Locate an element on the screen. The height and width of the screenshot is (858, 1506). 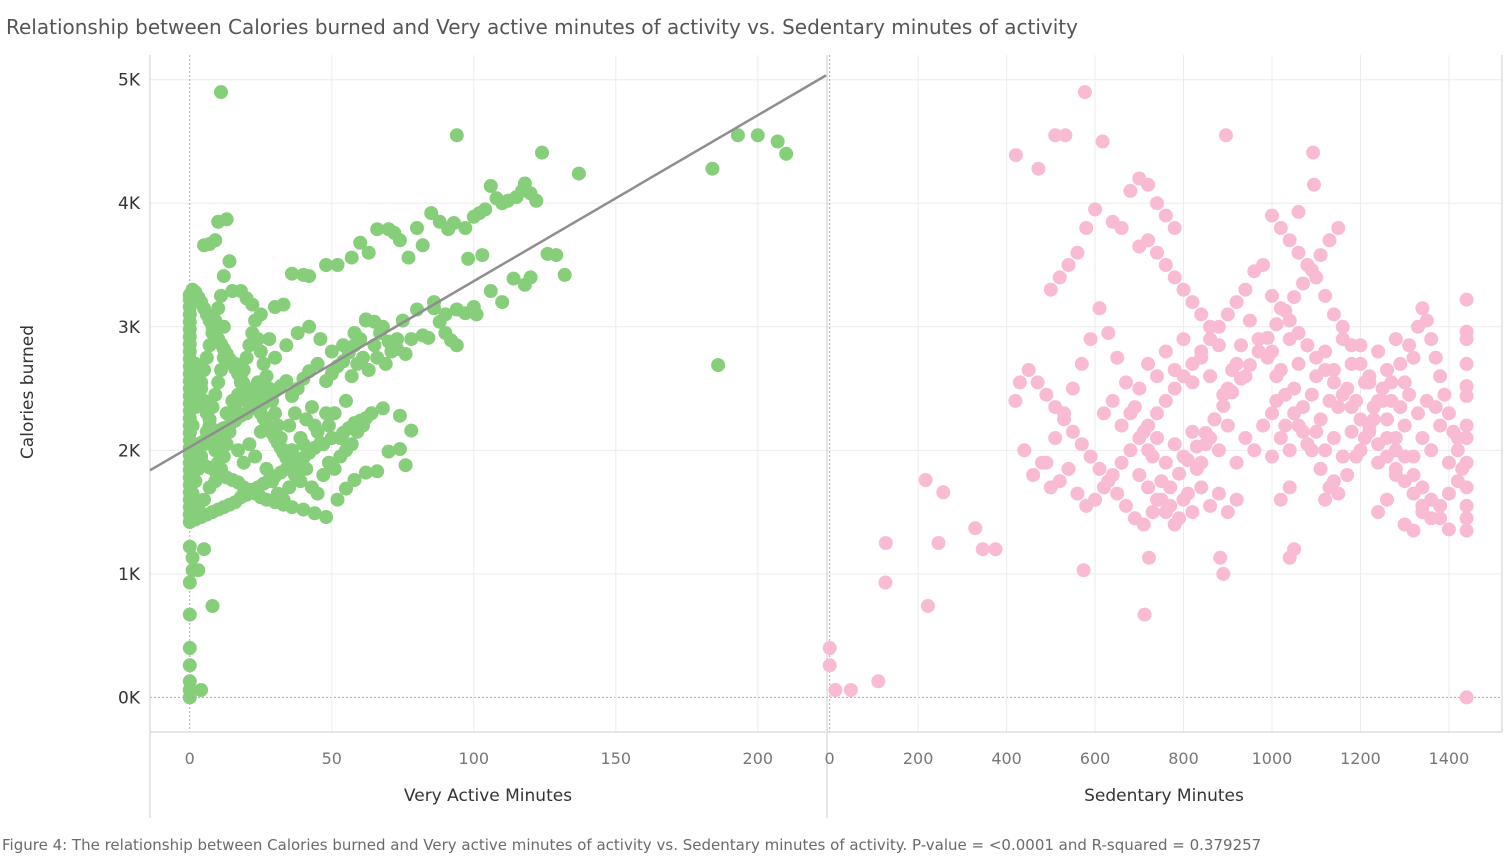
x-tick-label: 200 is located at coordinates (918, 758).